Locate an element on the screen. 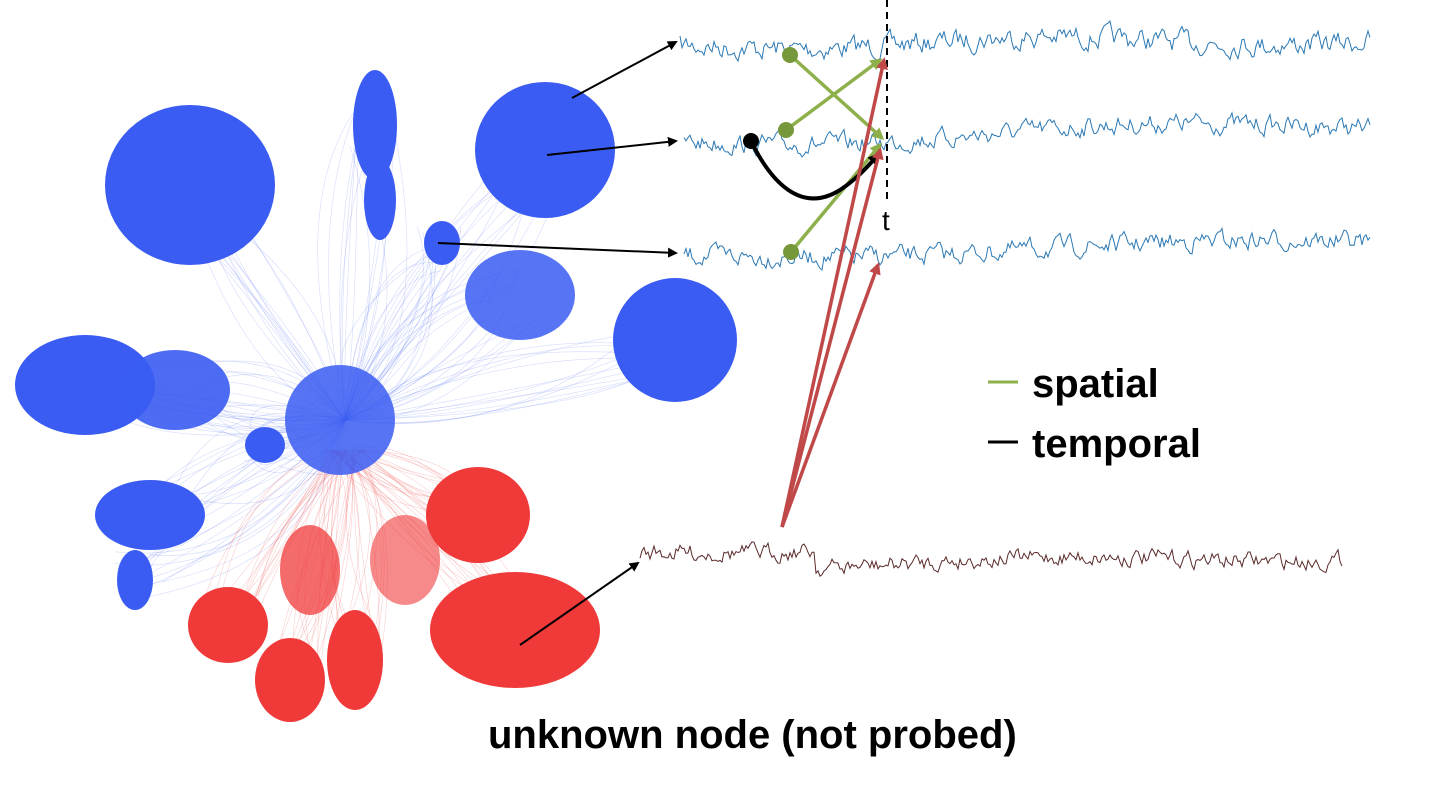  probed-cluster-top-left is located at coordinates (190, 185).